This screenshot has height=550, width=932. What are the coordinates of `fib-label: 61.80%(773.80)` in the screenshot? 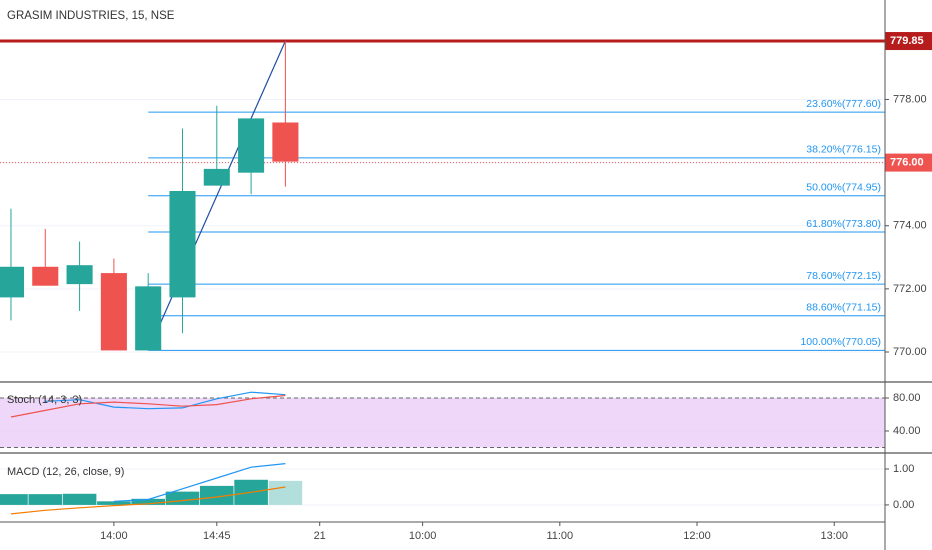 It's located at (843, 224).